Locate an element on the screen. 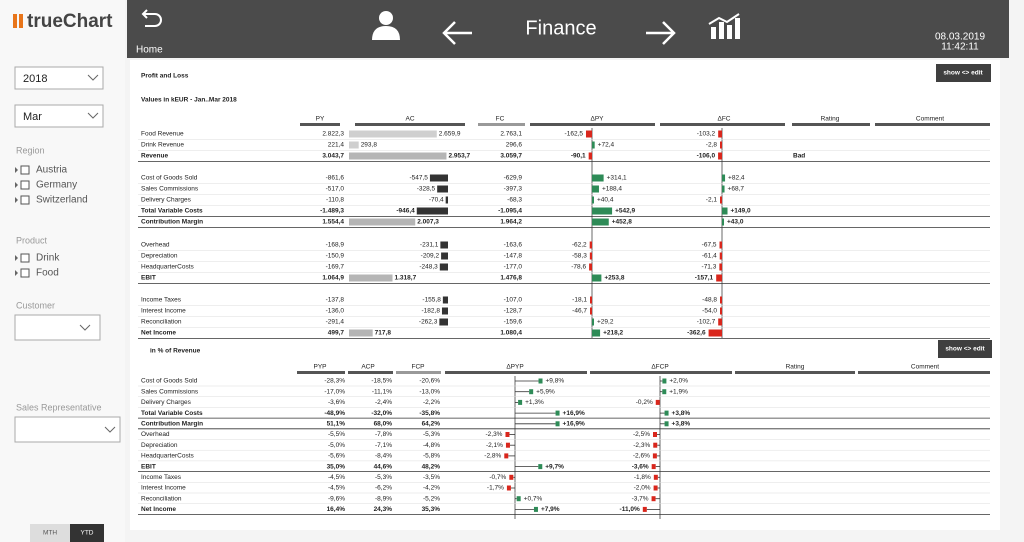 The height and width of the screenshot is (542, 1024). home-label: Home is located at coordinates (149, 50).